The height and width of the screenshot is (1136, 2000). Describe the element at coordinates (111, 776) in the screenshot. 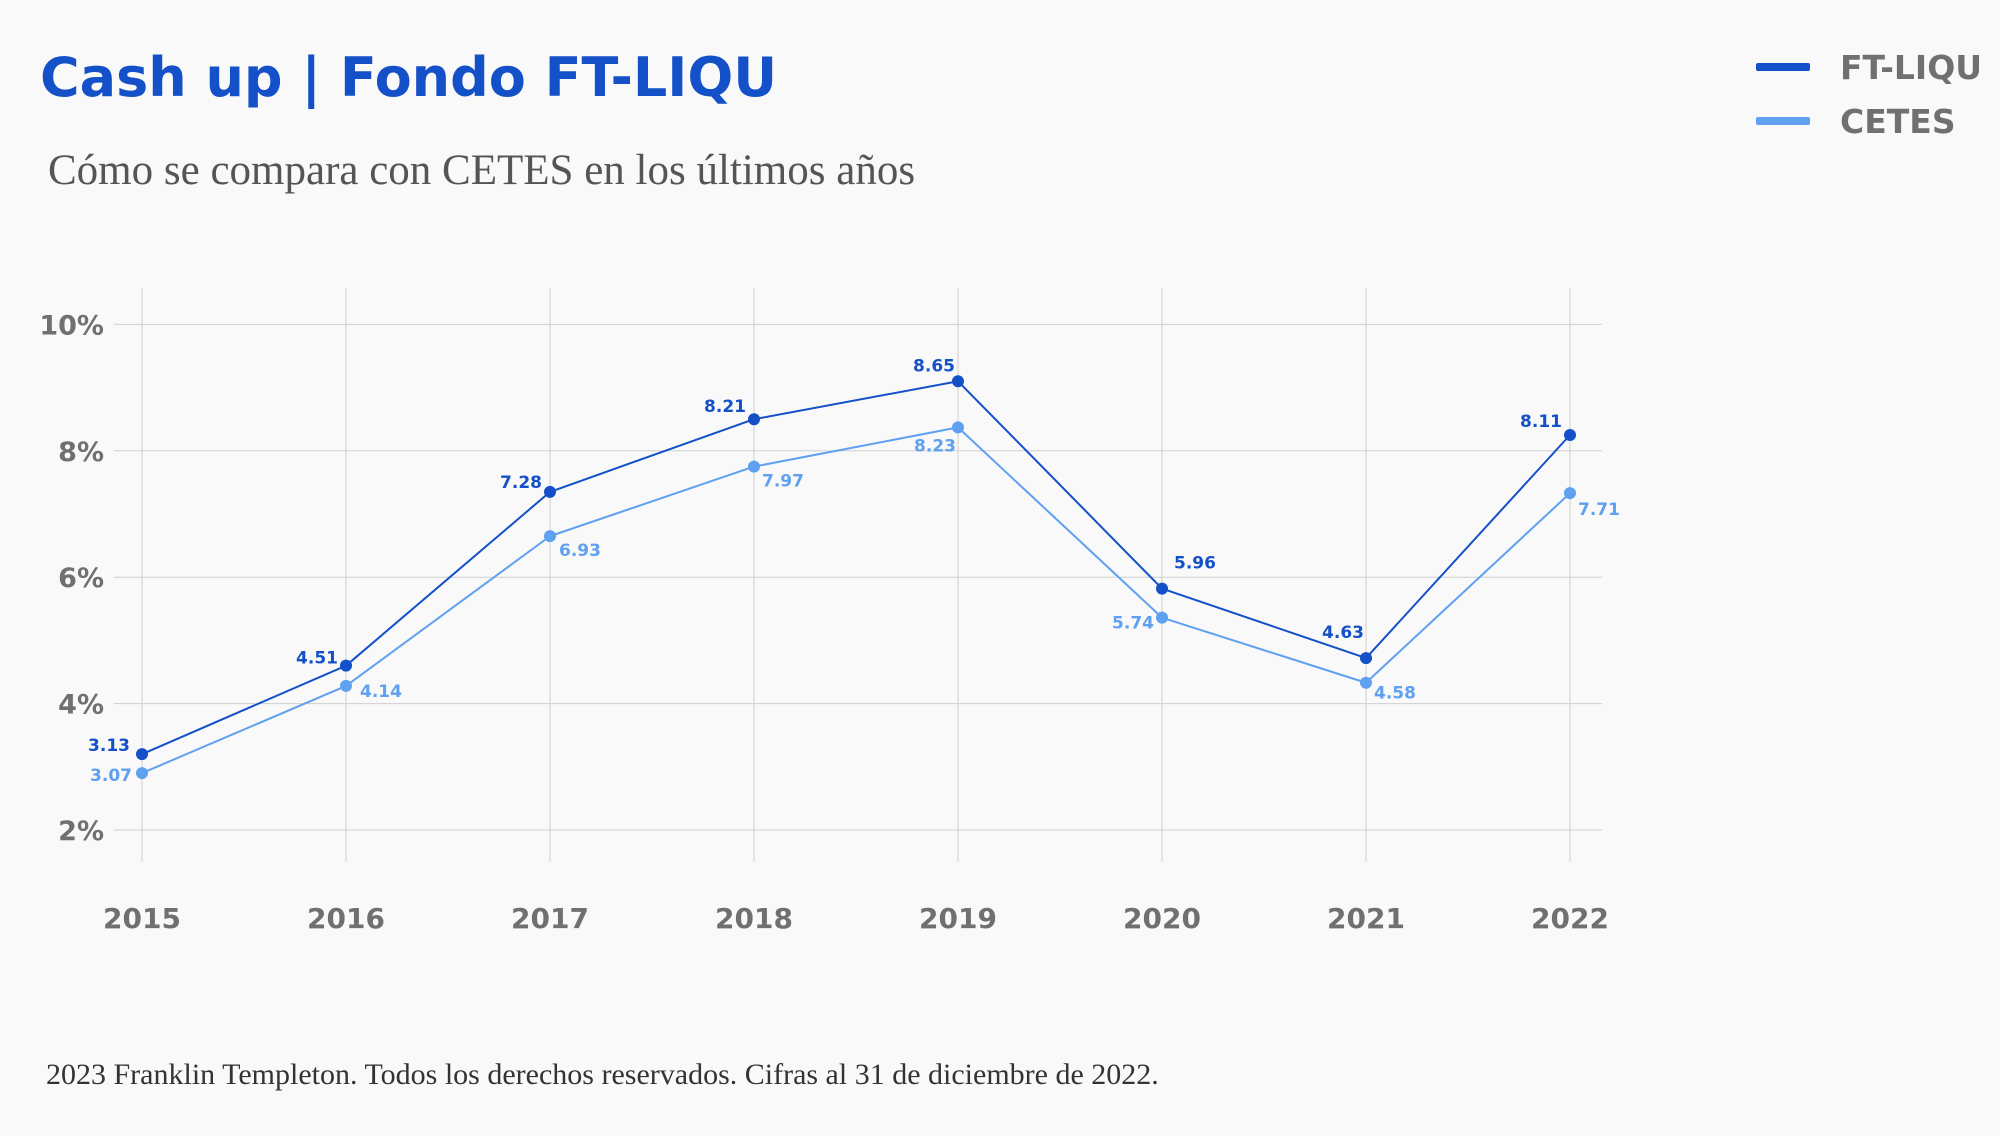

I see `data-label-cetes: 3.07` at that location.